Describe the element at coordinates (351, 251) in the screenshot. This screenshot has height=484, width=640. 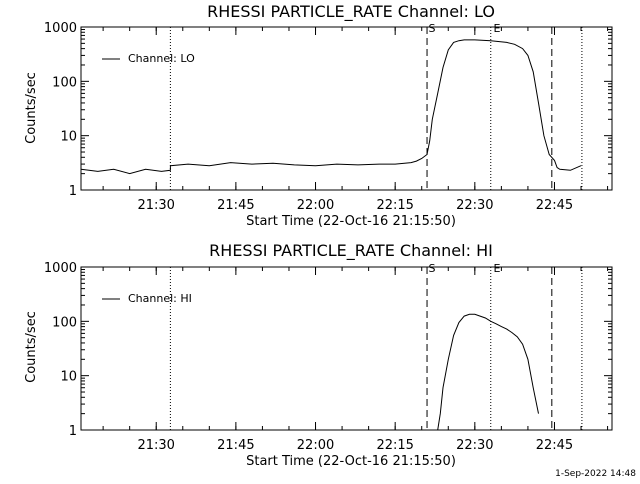
I see `chart-title: RHESSI PARTICLE_RATE Channel: HI` at that location.